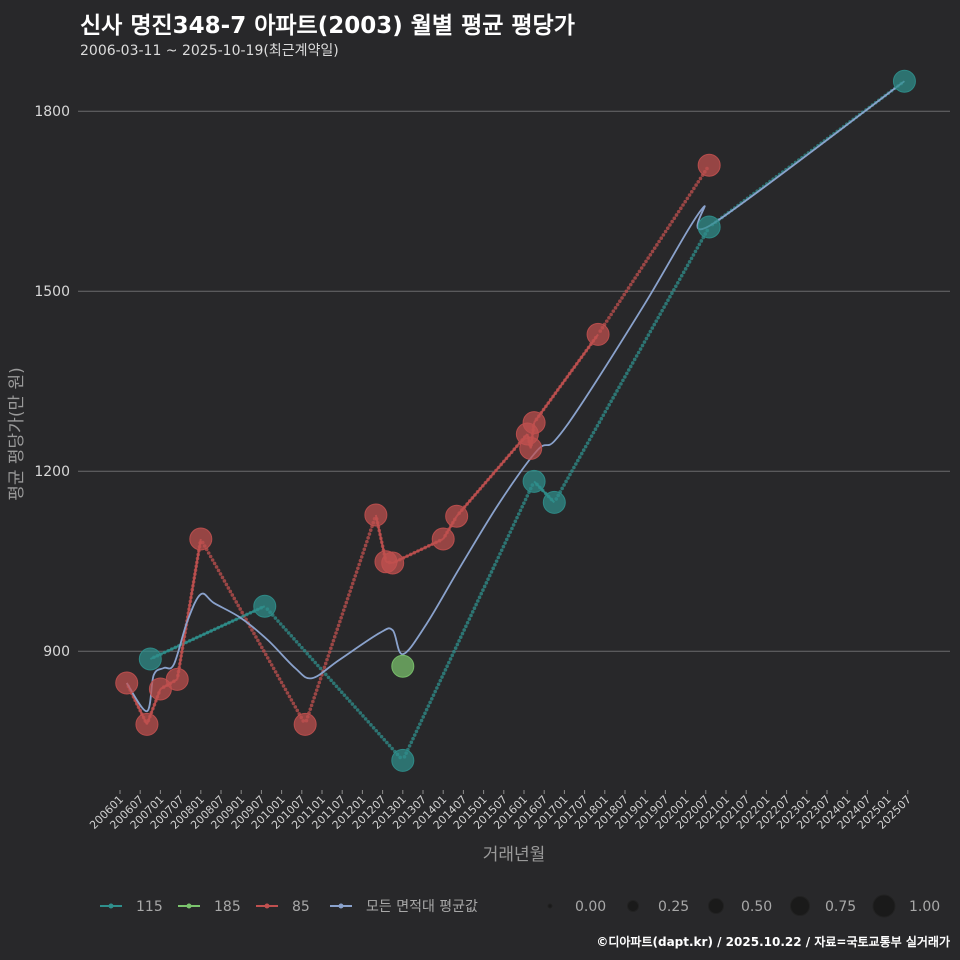 Image resolution: width=960 pixels, height=960 pixels. Describe the element at coordinates (52, 112) in the screenshot. I see `y-tick-label: 1800` at that location.